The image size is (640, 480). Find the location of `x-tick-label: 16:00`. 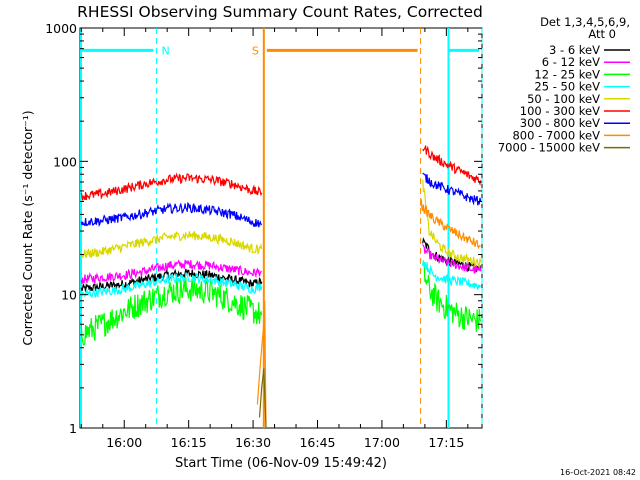

x-tick-label: 16:00 is located at coordinates (124, 442).